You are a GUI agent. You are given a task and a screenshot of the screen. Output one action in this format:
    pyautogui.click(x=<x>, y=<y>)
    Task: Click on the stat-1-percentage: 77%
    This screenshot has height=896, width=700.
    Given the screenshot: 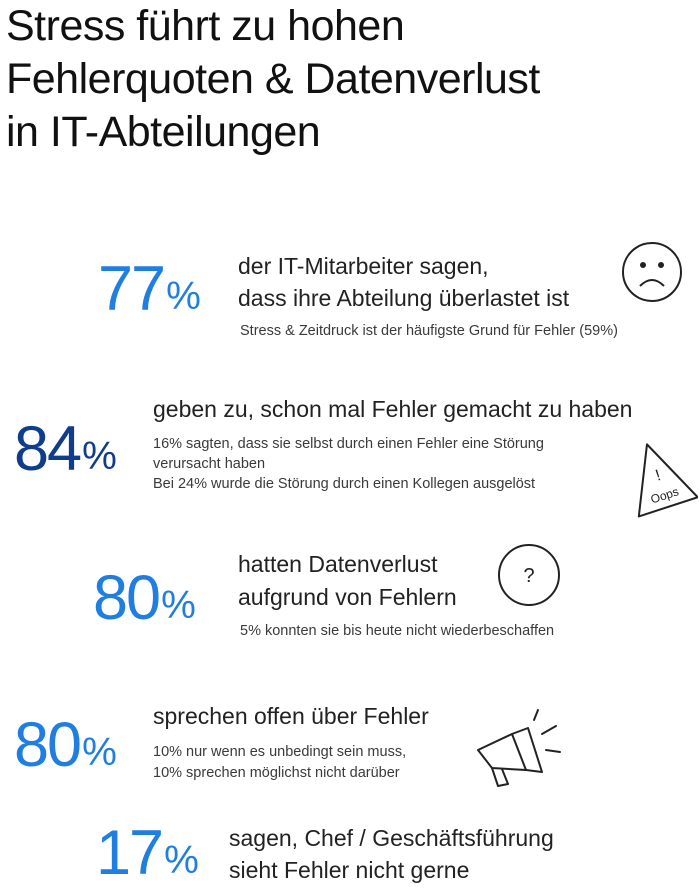 What is the action you would take?
    pyautogui.click(x=149, y=293)
    